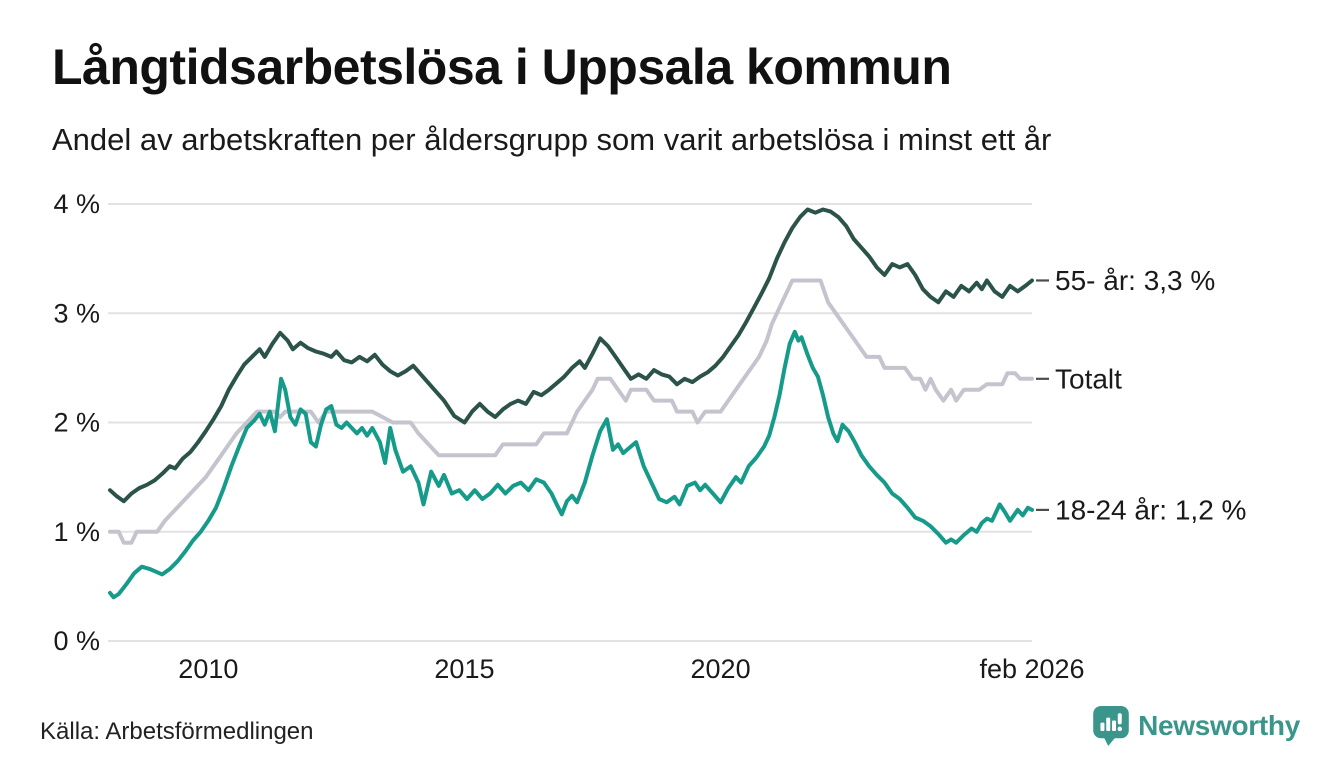 This screenshot has height=780, width=1340. I want to click on page-title: Långtidsarbetslösa i Uppsala kommun, so click(502, 67).